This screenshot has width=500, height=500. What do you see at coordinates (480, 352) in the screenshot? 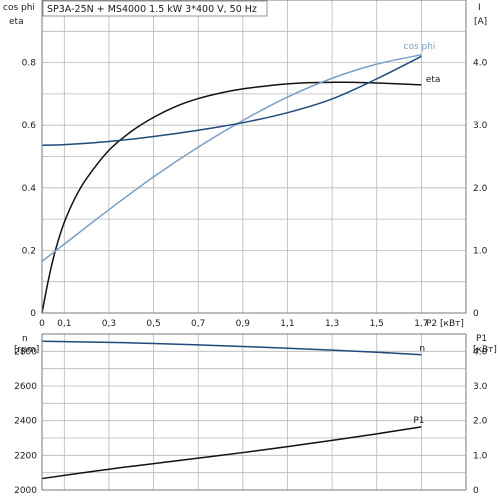
I see `bottom-right-tick-label: 4.0` at bounding box center [480, 352].